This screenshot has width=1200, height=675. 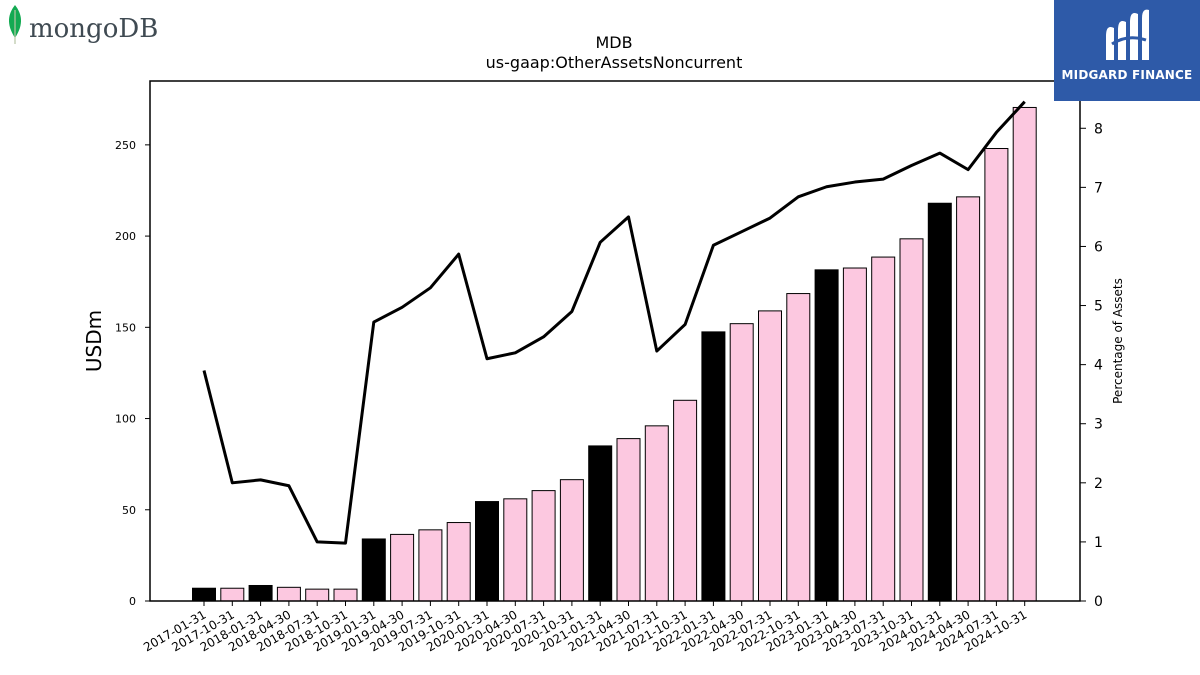 I want to click on y-axis-label: USDm, so click(x=94, y=341).